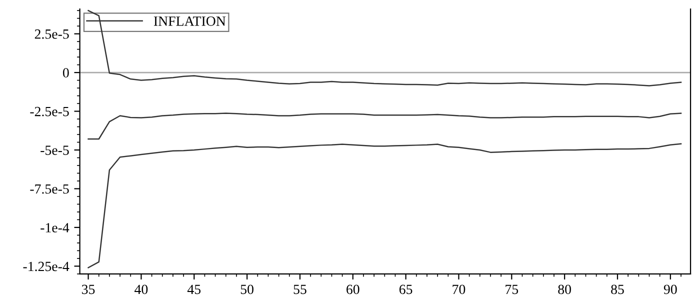  What do you see at coordinates (55, 227) in the screenshot?
I see `y-tick-label: -1e-4` at bounding box center [55, 227].